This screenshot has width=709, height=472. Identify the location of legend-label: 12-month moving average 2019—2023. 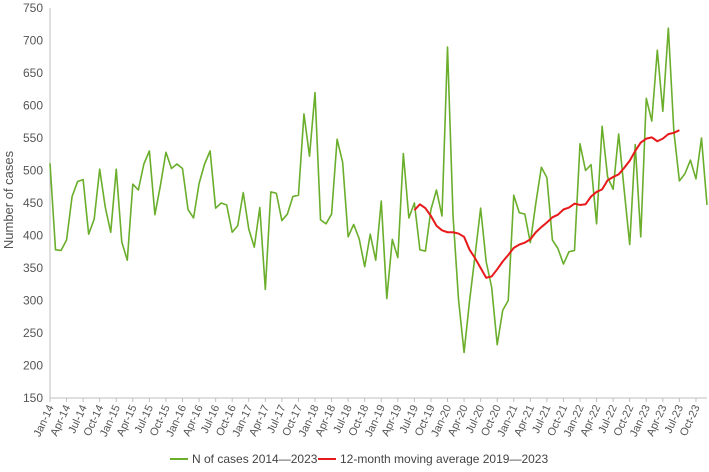
(444, 459).